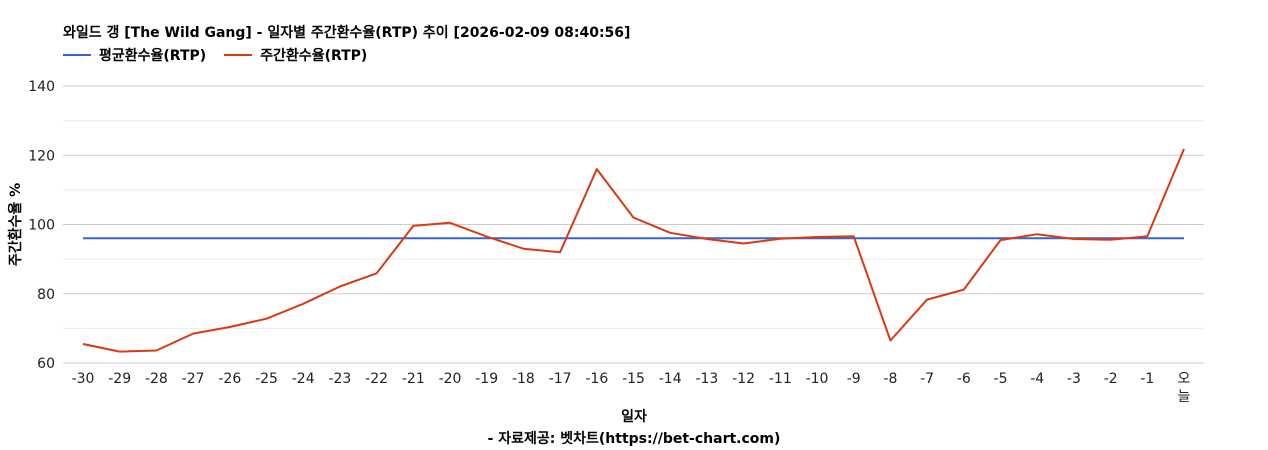  What do you see at coordinates (706, 379) in the screenshot?
I see `x-tick-label: -13` at bounding box center [706, 379].